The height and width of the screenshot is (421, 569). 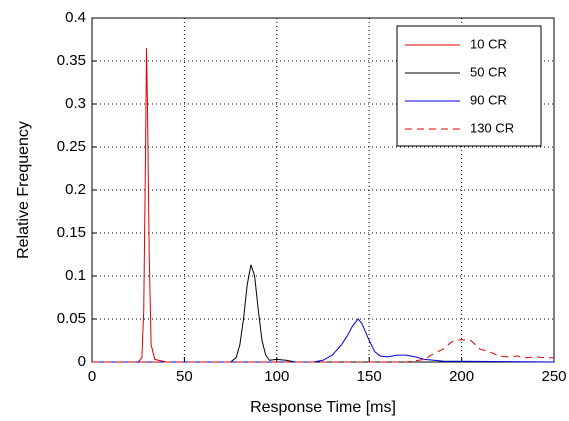 What do you see at coordinates (75, 103) in the screenshot?
I see `y-tick-label: 0.3` at bounding box center [75, 103].